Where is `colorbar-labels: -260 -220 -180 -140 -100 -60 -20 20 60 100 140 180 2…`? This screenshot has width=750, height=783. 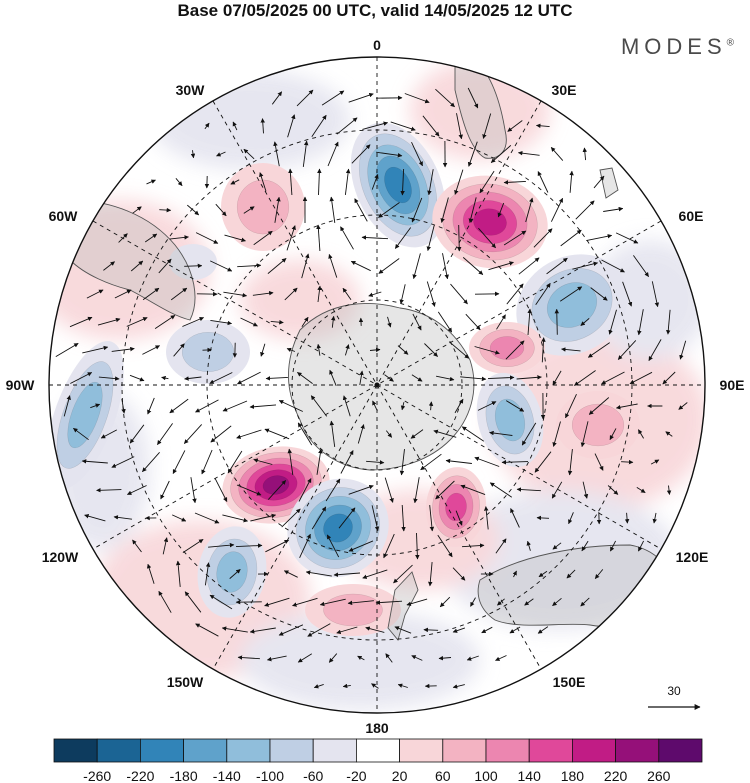 colorbar-labels: -260 -220 -180 -140 -100 -60 -20 20 60 100 140 180 2… is located at coordinates (377, 775).